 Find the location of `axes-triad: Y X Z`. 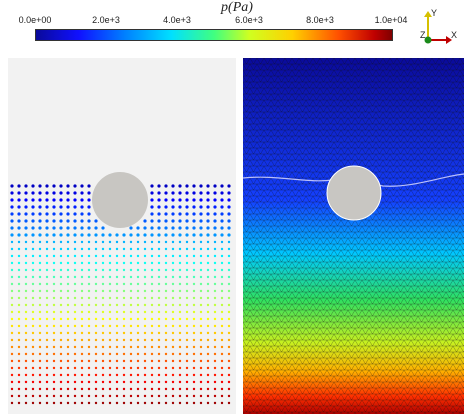

axes-triad: Y X Z is located at coordinates (438, 26).